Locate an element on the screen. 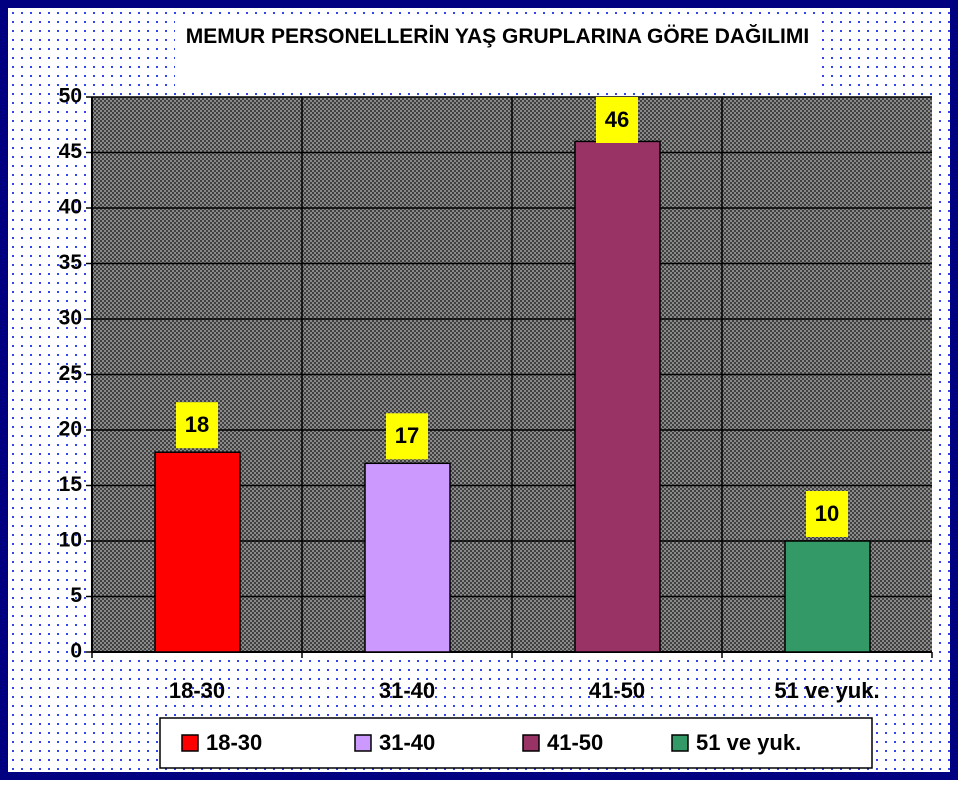 Image resolution: width=958 pixels, height=785 pixels. x-tick-label: 31-40 is located at coordinates (407, 690).